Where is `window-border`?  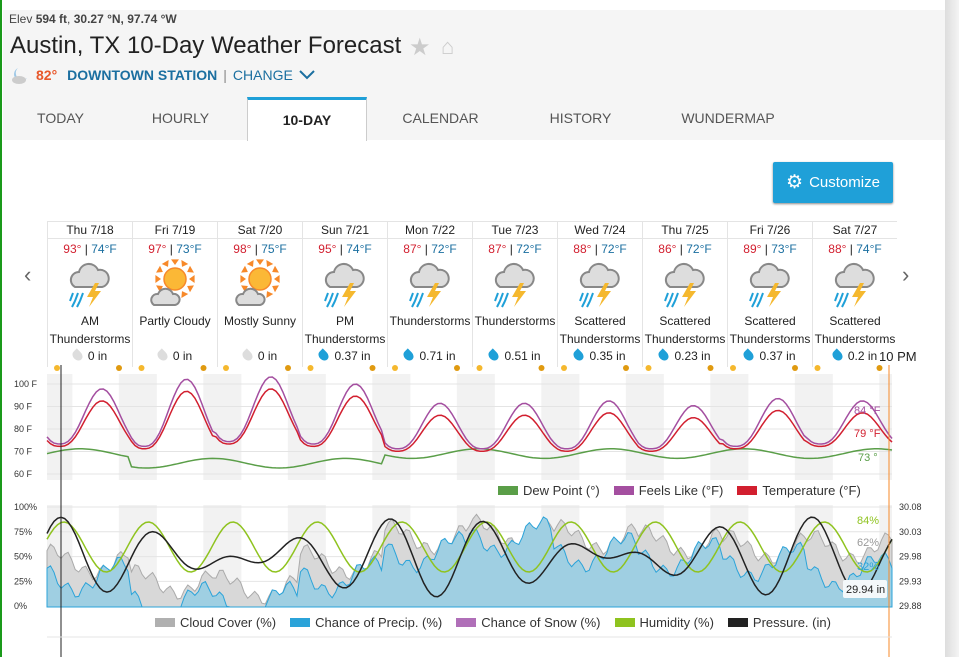 window-border is located at coordinates (1, 328).